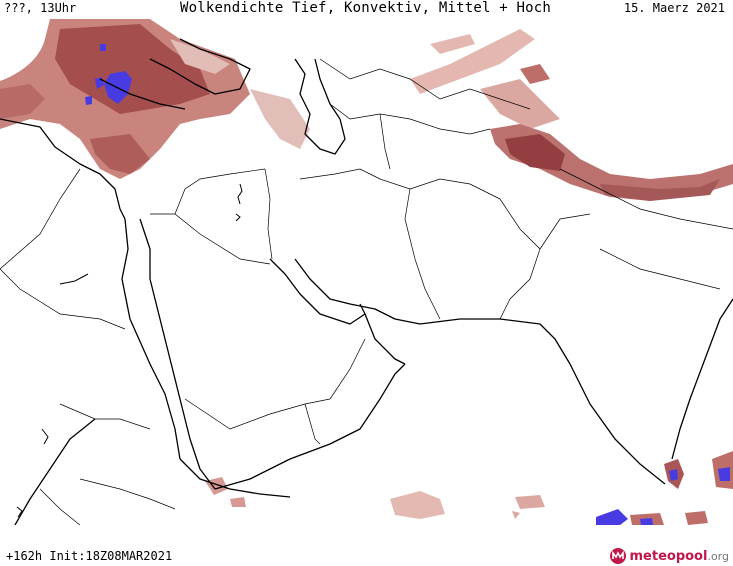 Image resolution: width=733 pixels, height=566 pixels. Describe the element at coordinates (674, 8) in the screenshot. I see `forecast-date-label: 15. Maerz 2021` at that location.